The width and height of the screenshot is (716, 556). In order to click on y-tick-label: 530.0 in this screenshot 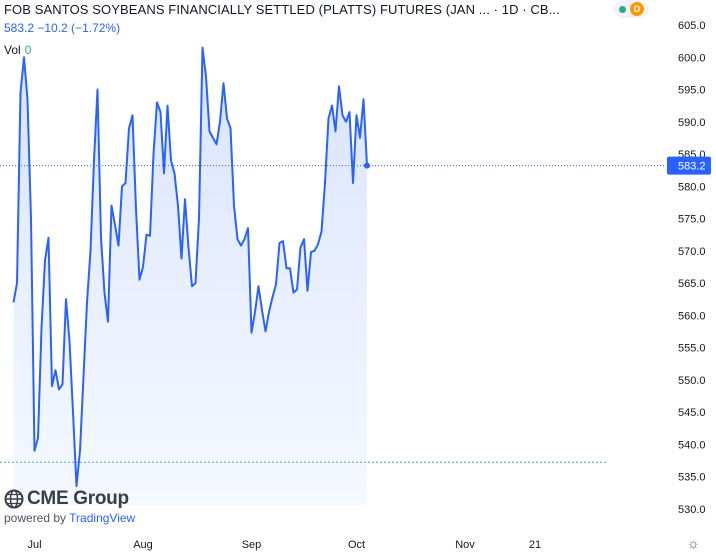, I will do `click(692, 510)`.